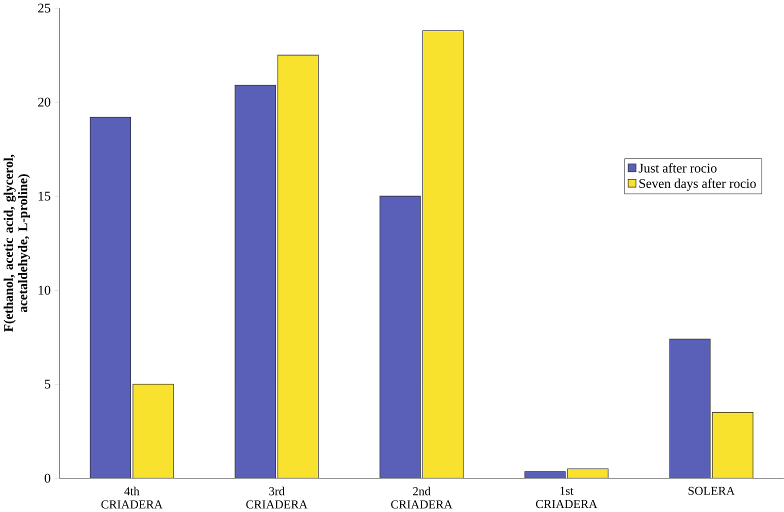  What do you see at coordinates (421, 497) in the screenshot?
I see `x-tick-label: 2nd CRIADERA` at bounding box center [421, 497].